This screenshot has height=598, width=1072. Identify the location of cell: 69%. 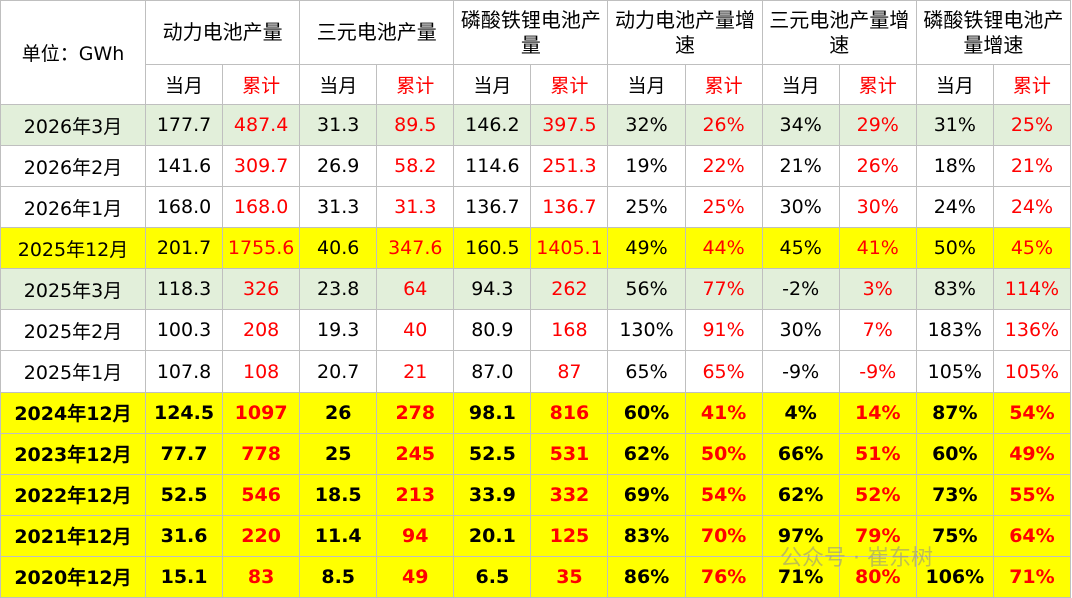
(646, 494).